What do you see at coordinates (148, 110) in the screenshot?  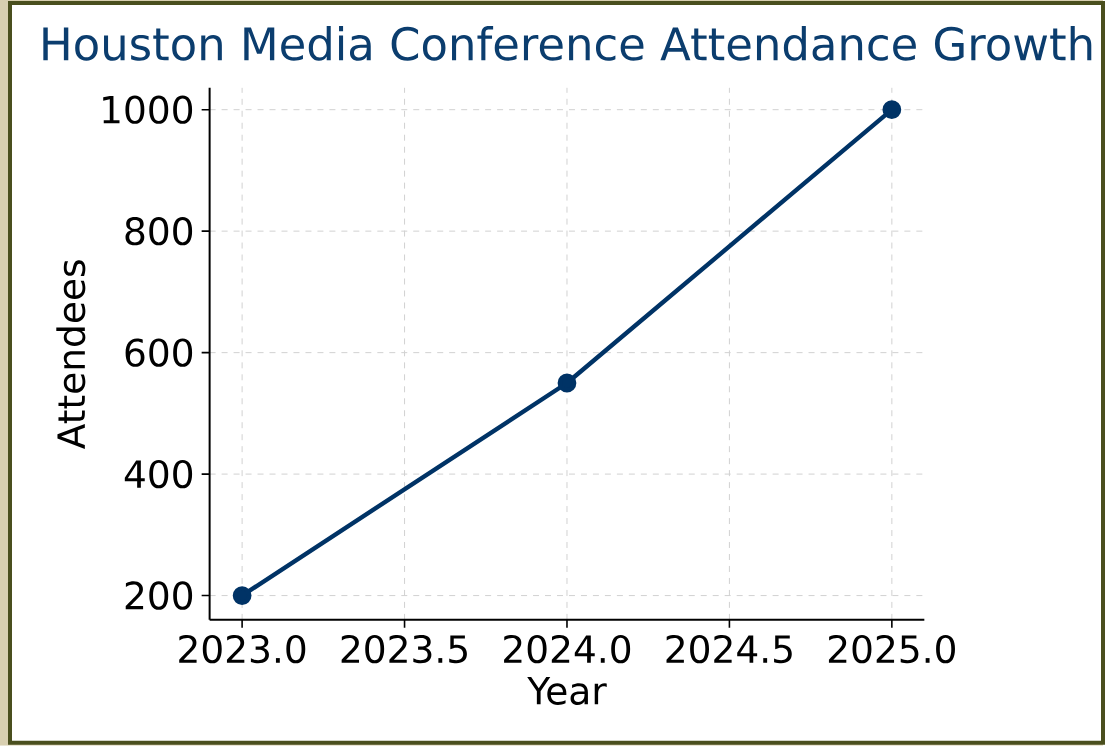 I see `y-tick-label: 1000` at bounding box center [148, 110].